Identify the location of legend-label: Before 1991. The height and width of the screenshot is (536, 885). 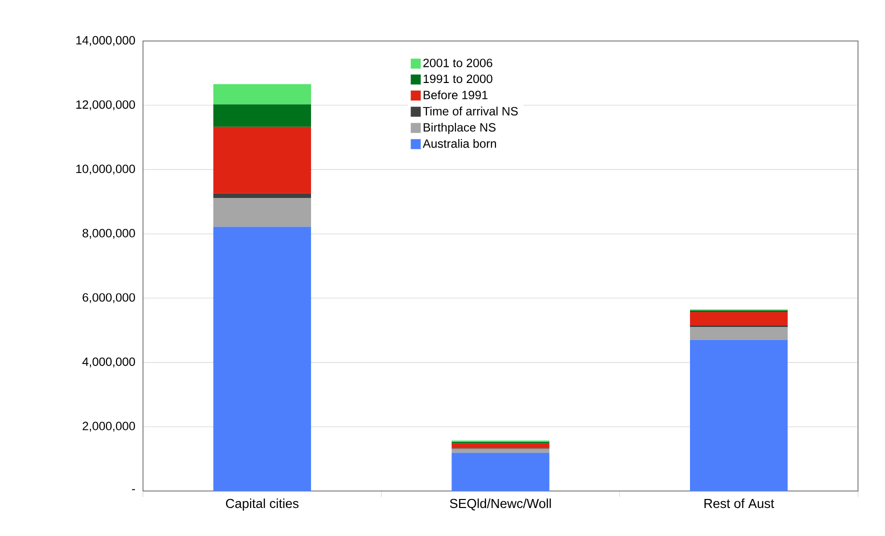
(456, 95).